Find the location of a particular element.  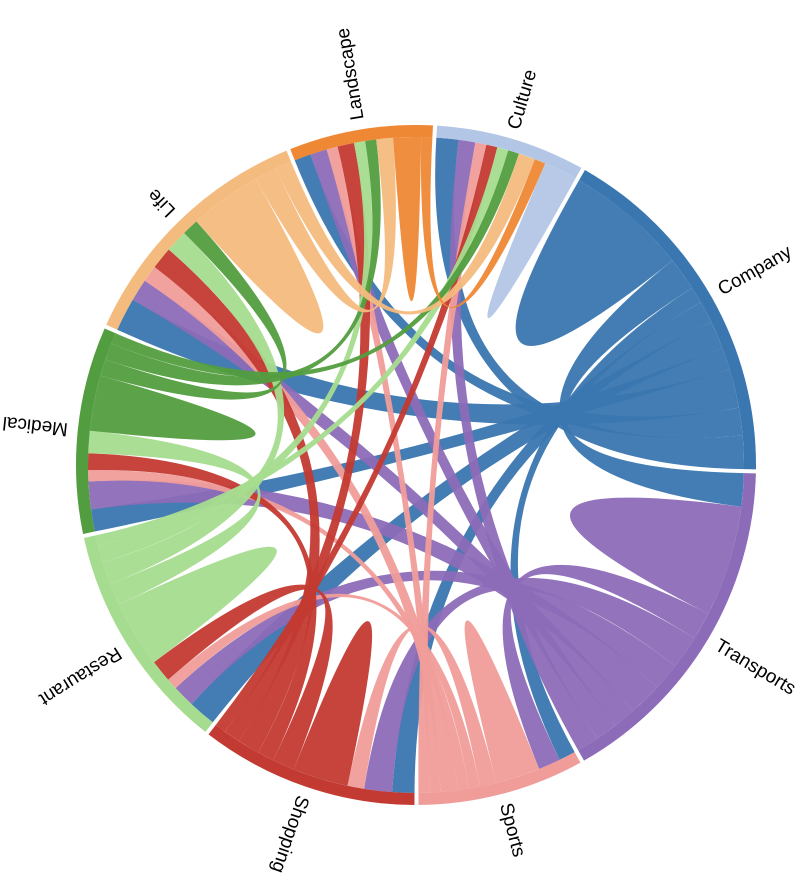

group-label: Shopping is located at coordinates (290, 834).